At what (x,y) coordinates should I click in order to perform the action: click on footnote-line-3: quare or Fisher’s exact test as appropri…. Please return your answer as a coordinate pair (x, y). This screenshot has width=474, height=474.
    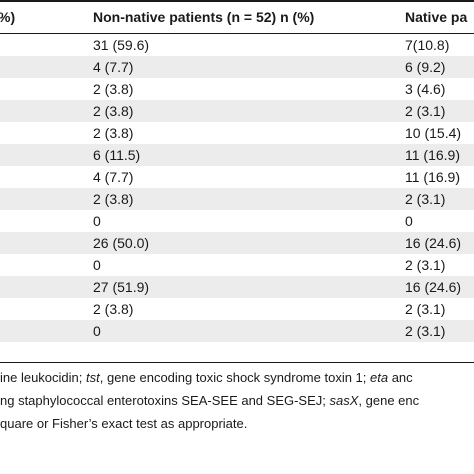
    Looking at the image, I should click on (237, 423).